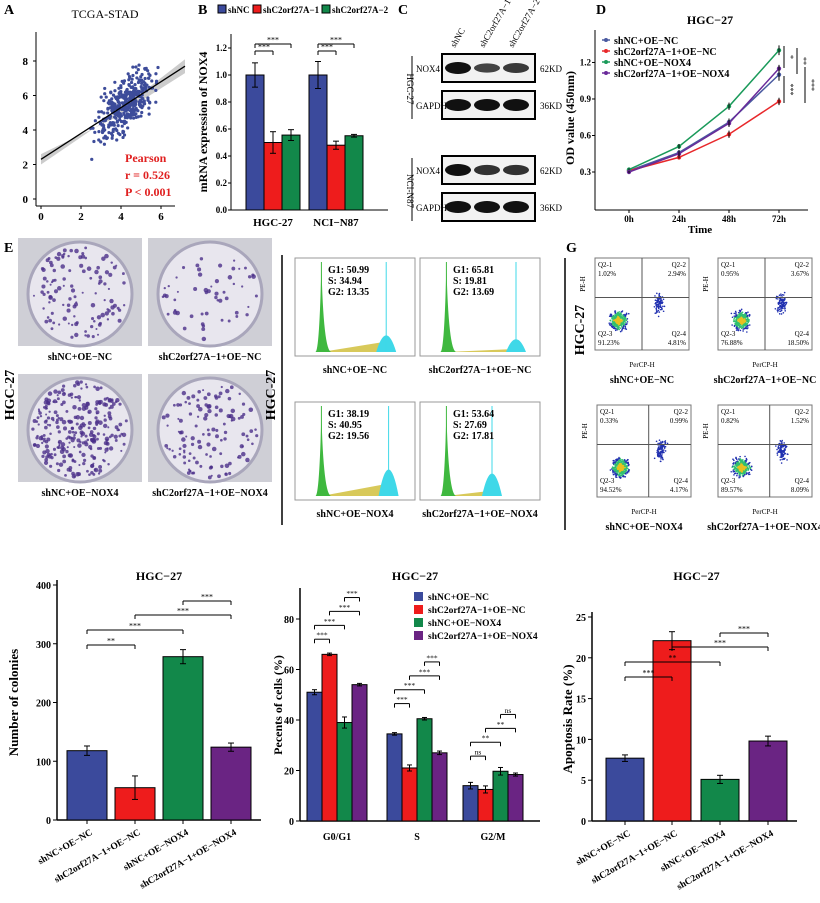  What do you see at coordinates (432, 208) in the screenshot?
I see `protein-label: GAPDH` at bounding box center [432, 208].